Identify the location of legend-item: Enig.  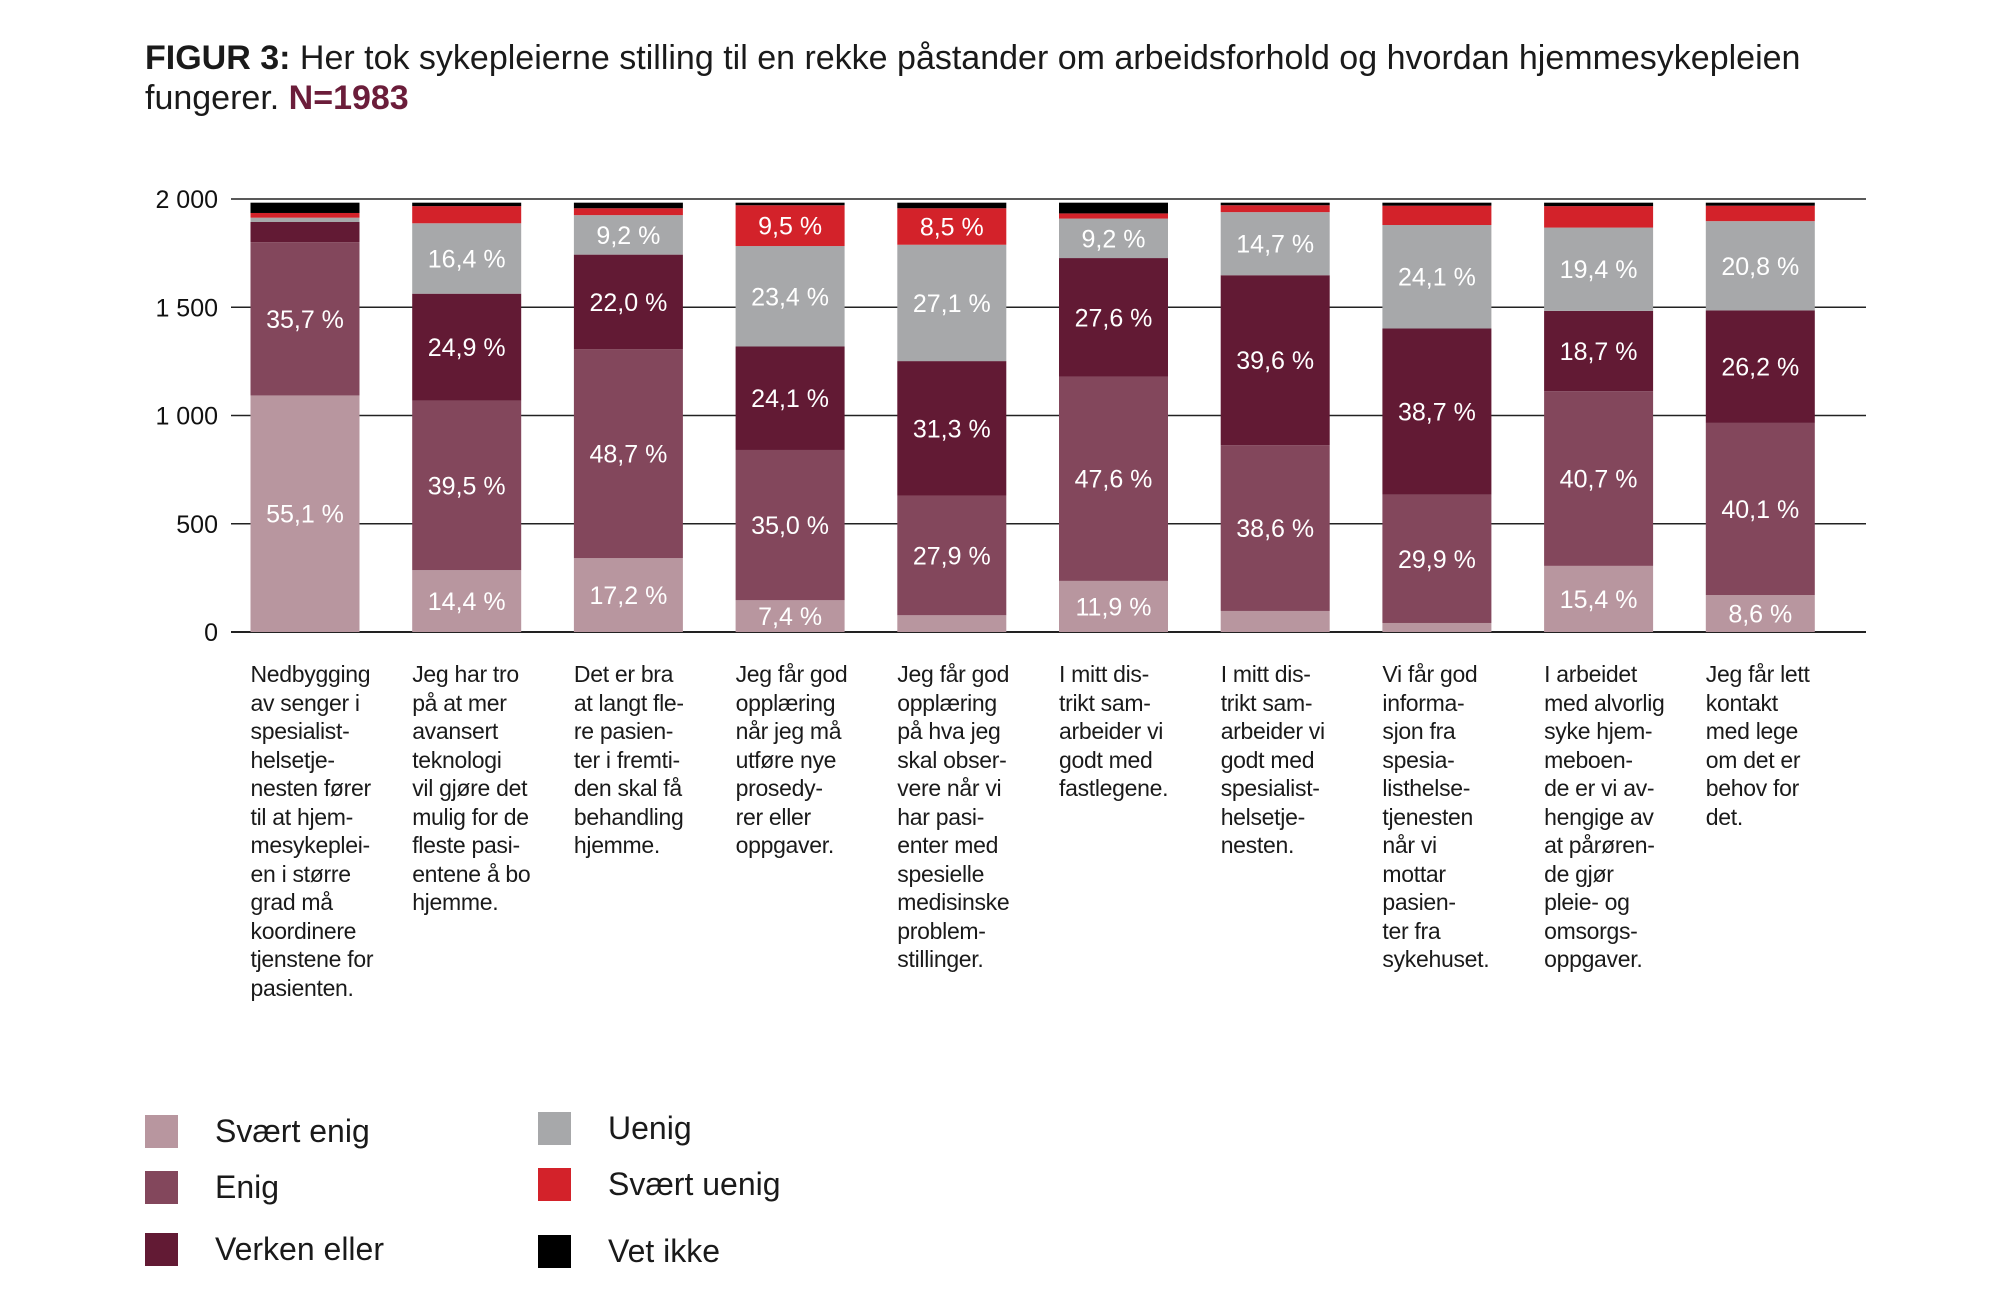
(212, 1187).